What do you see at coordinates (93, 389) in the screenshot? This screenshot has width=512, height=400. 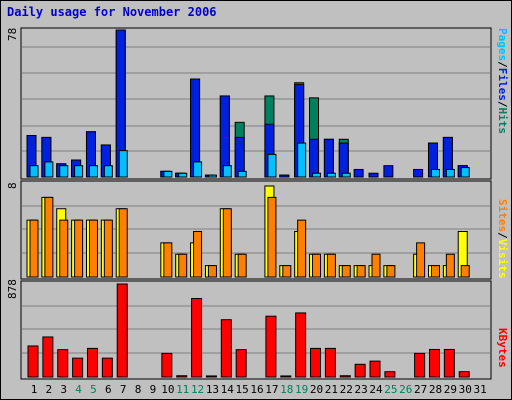 I see `x-tick-label-day-5: 5` at bounding box center [93, 389].